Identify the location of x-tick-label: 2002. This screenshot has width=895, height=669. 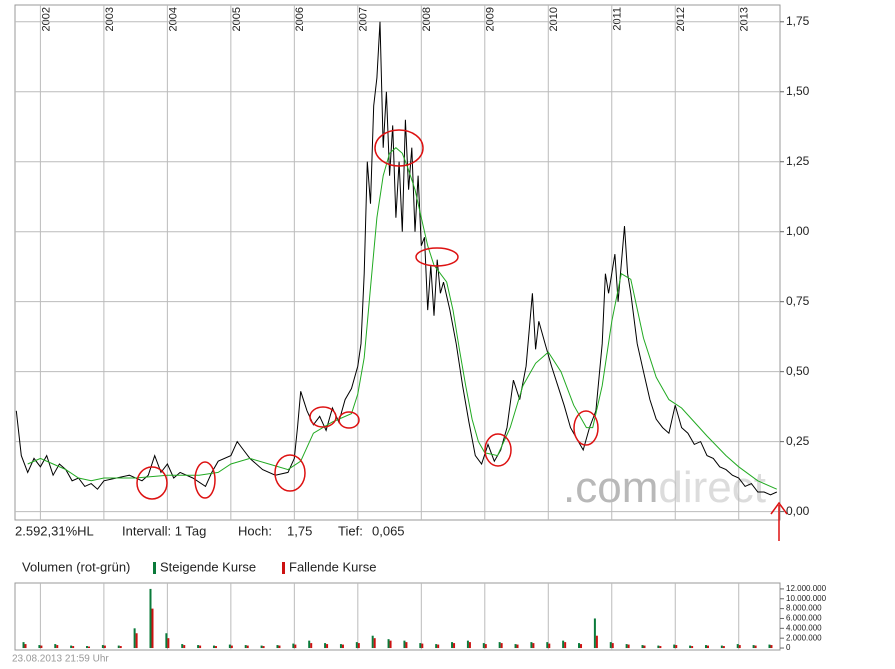
(46, 19).